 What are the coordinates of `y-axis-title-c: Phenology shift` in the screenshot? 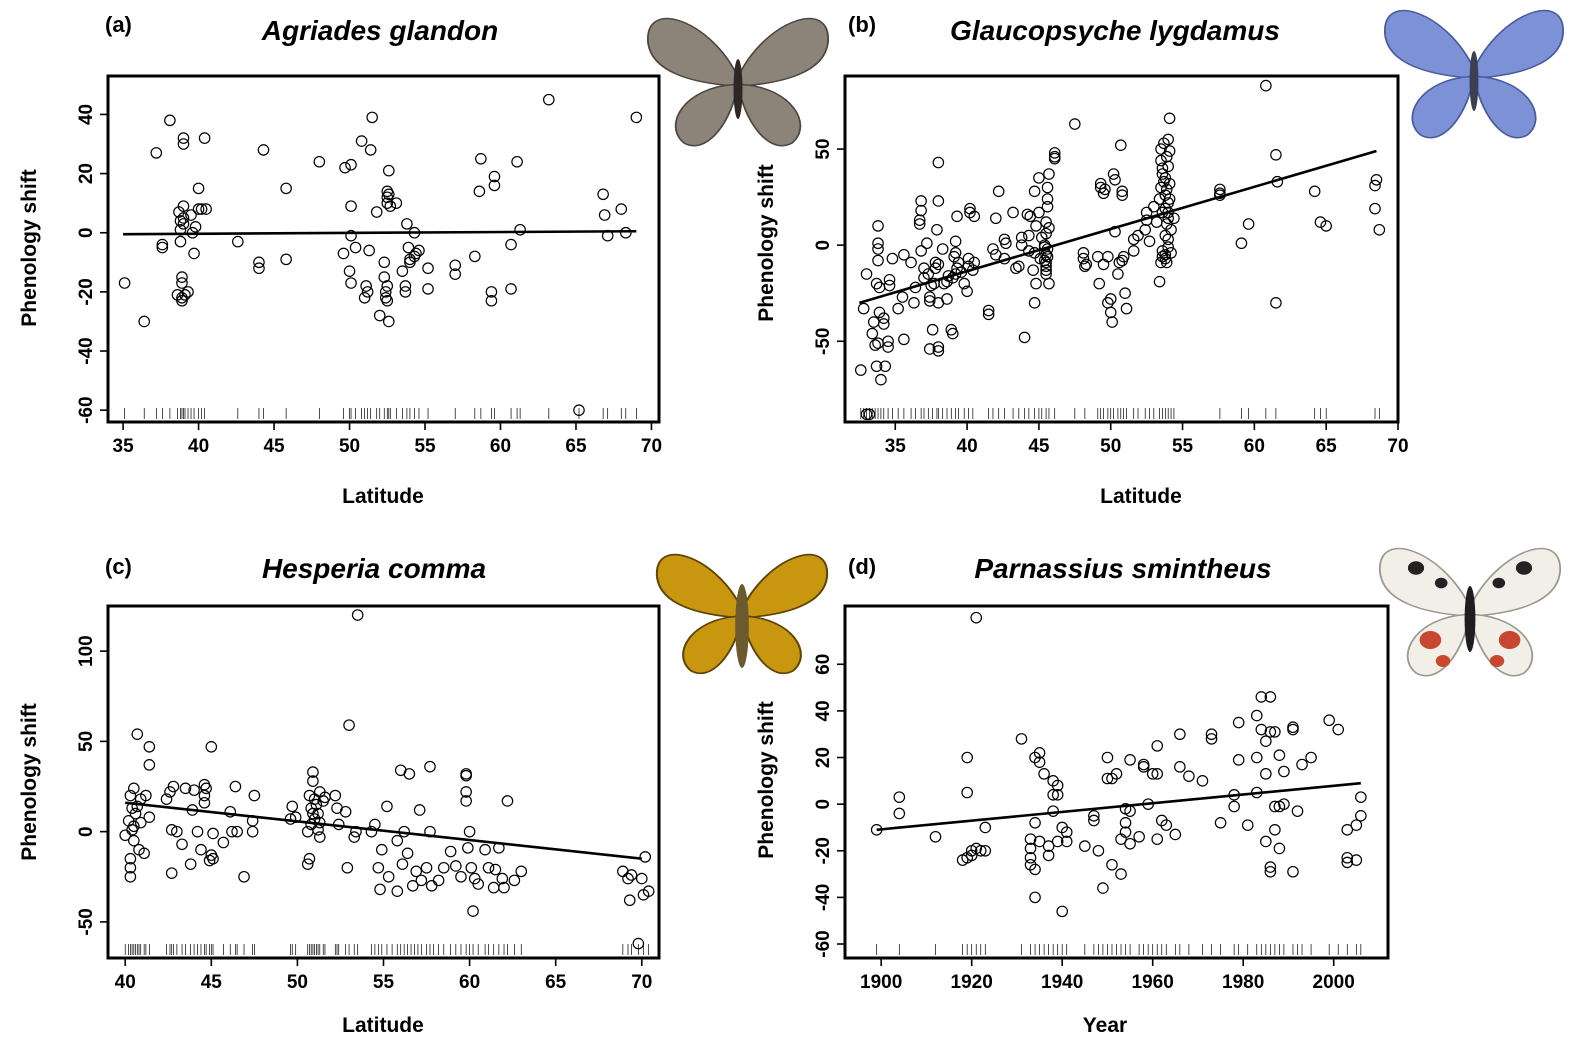 It's located at (29, 782).